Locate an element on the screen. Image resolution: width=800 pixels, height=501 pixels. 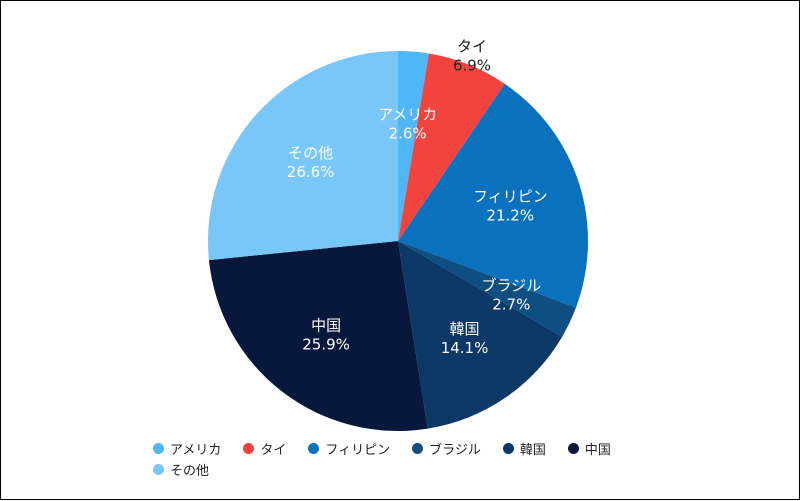
legend-label: タイ is located at coordinates (273, 450).